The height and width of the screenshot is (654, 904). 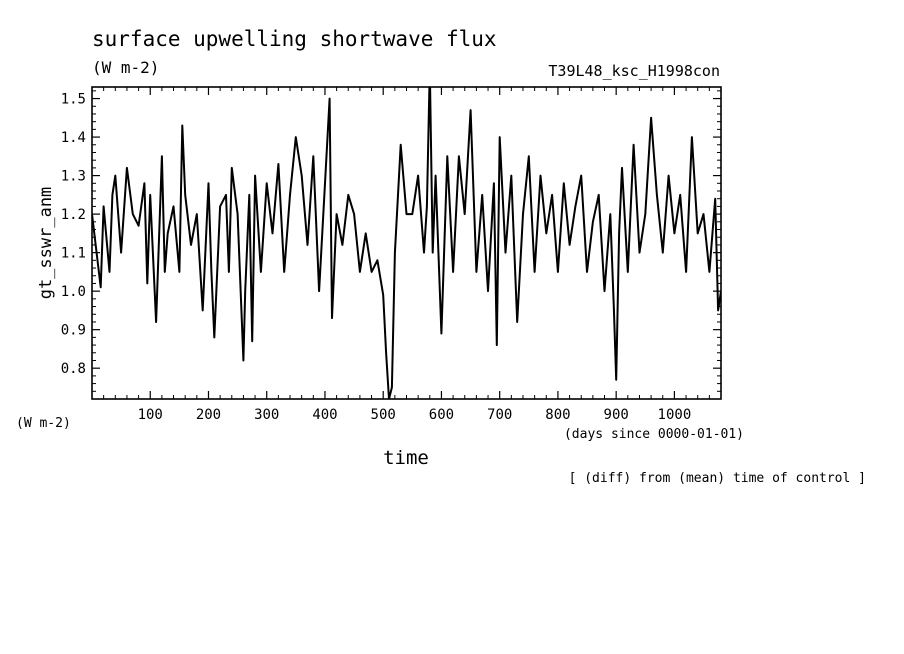 I want to click on y-axis-label: gt_sswr_anm, so click(x=46, y=243).